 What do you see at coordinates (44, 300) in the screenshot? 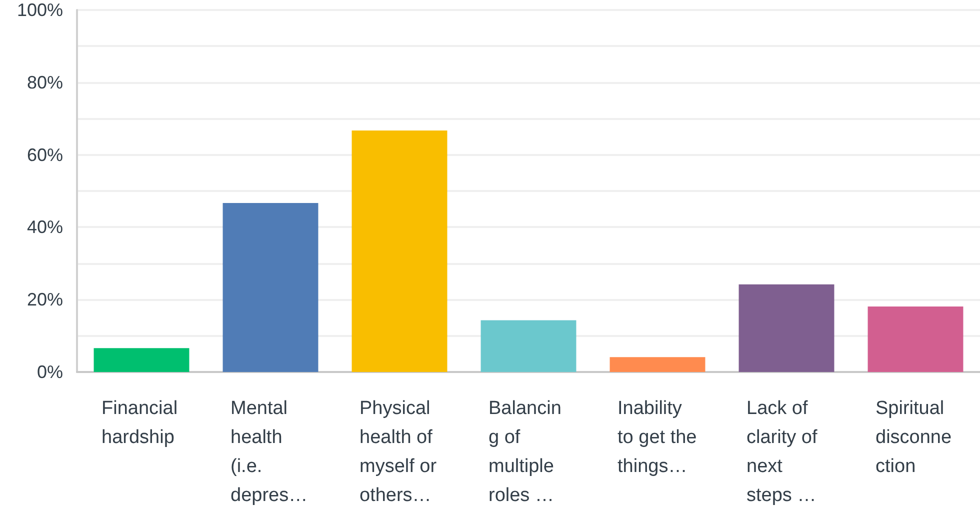
I see `y-tick-label: 20%` at bounding box center [44, 300].